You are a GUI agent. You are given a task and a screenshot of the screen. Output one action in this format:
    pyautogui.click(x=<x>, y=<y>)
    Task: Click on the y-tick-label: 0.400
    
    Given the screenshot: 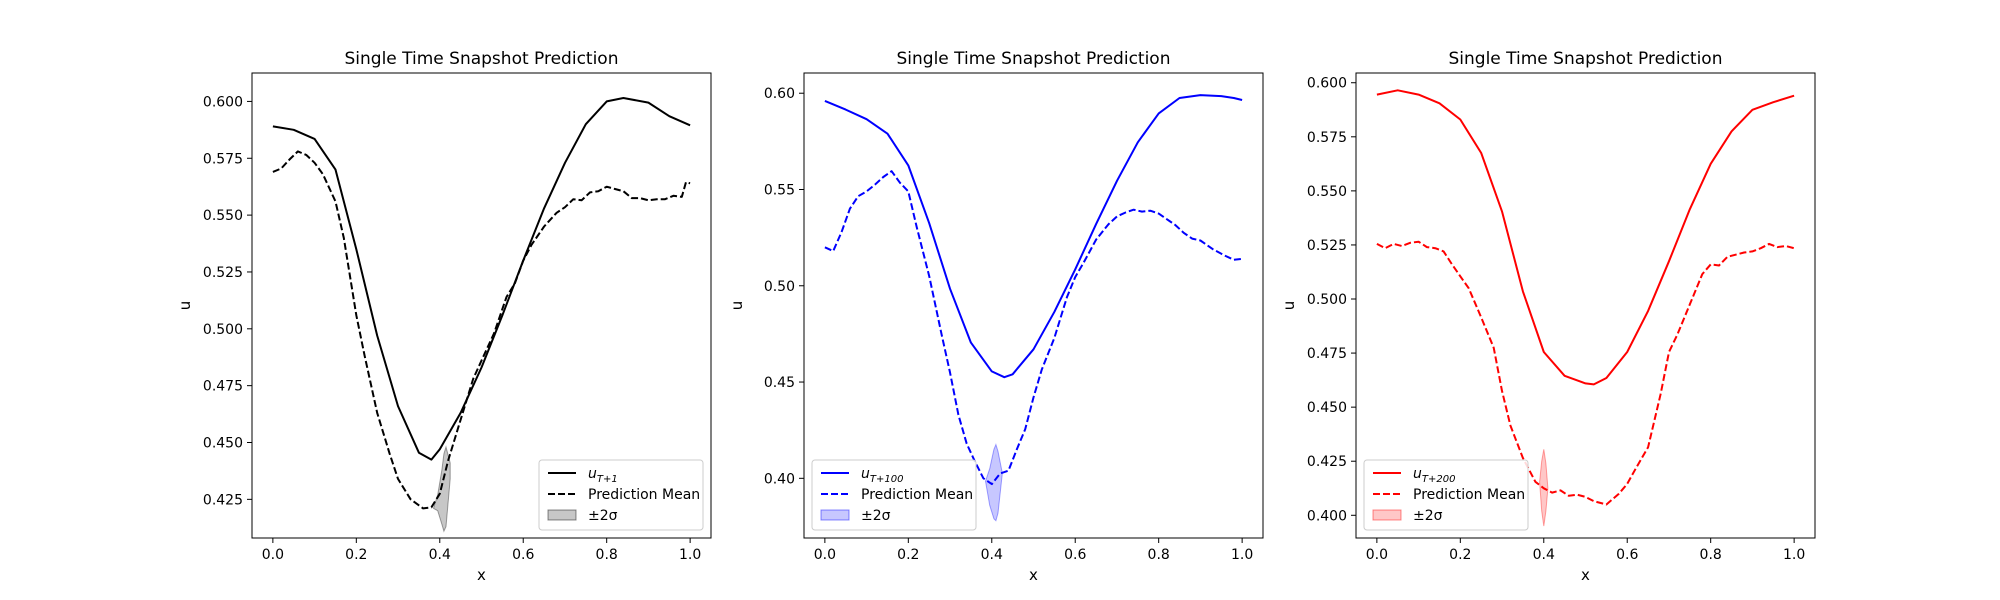 What is the action you would take?
    pyautogui.click(x=1327, y=516)
    